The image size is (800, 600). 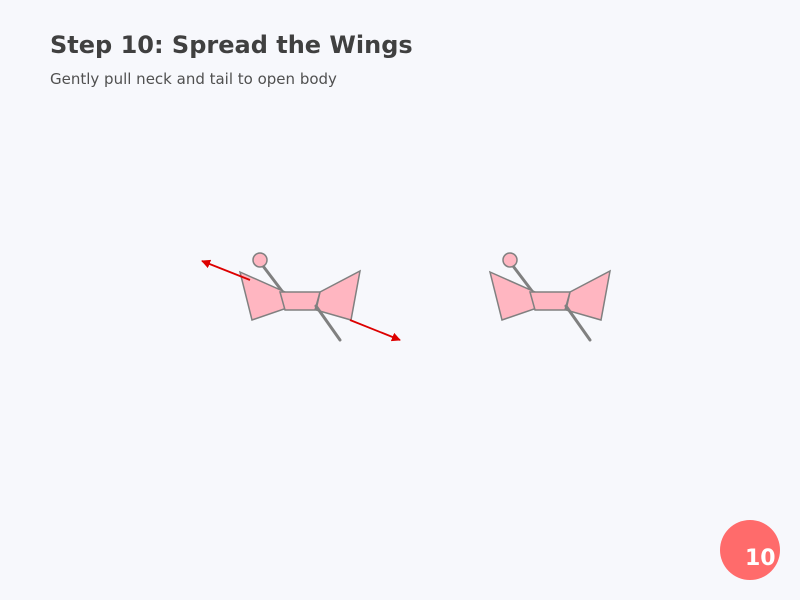 I want to click on step-instruction: Gently pull neck and tail to open body, so click(x=193, y=79).